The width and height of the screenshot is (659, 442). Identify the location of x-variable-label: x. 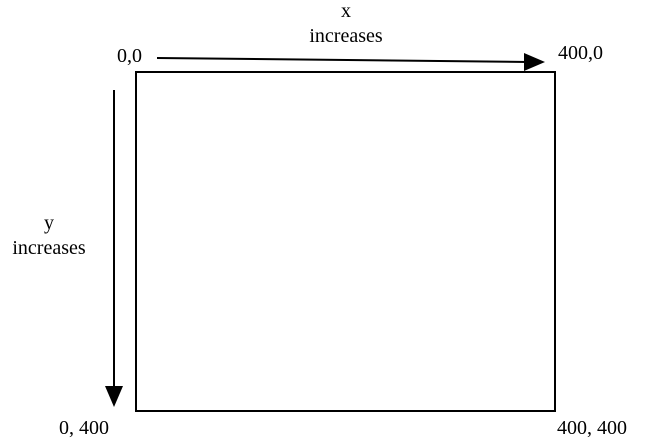
(346, 11).